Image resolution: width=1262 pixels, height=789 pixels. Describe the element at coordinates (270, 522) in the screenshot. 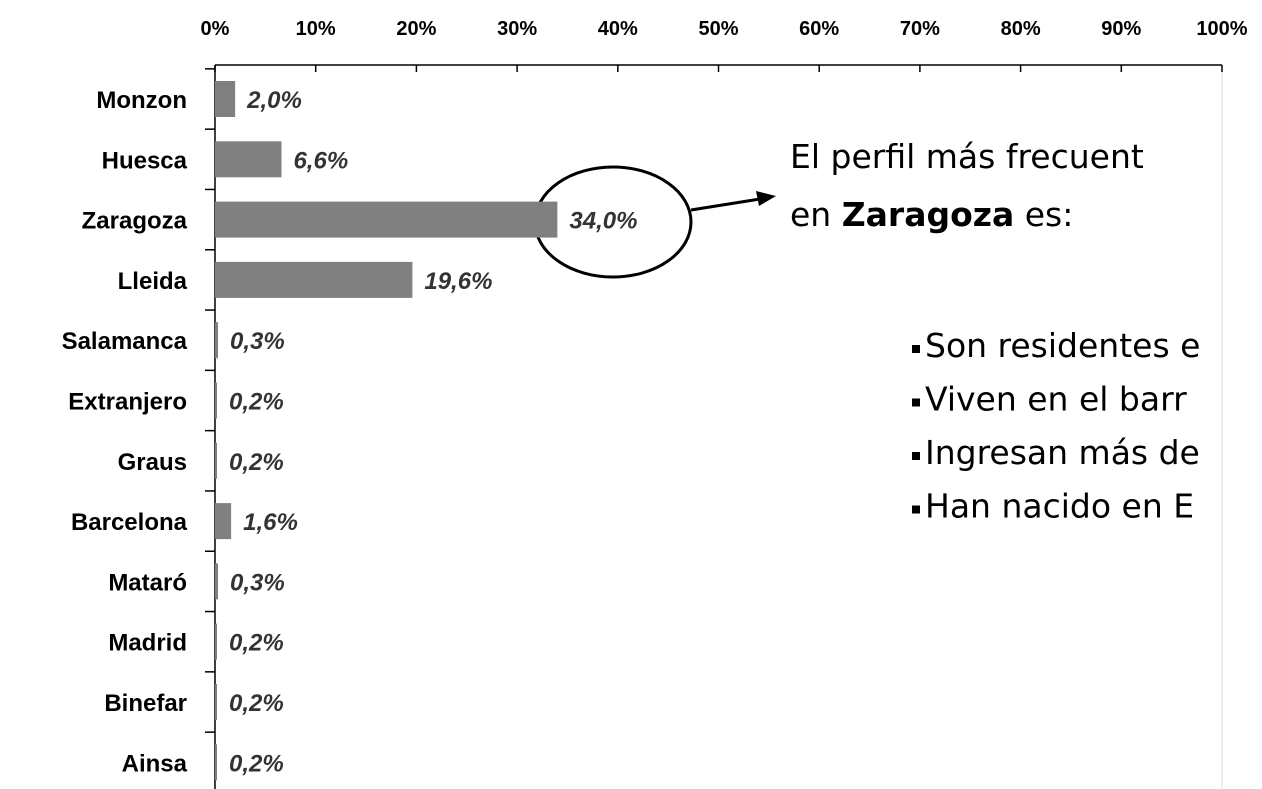

I see `value-label: 1,6%` at that location.